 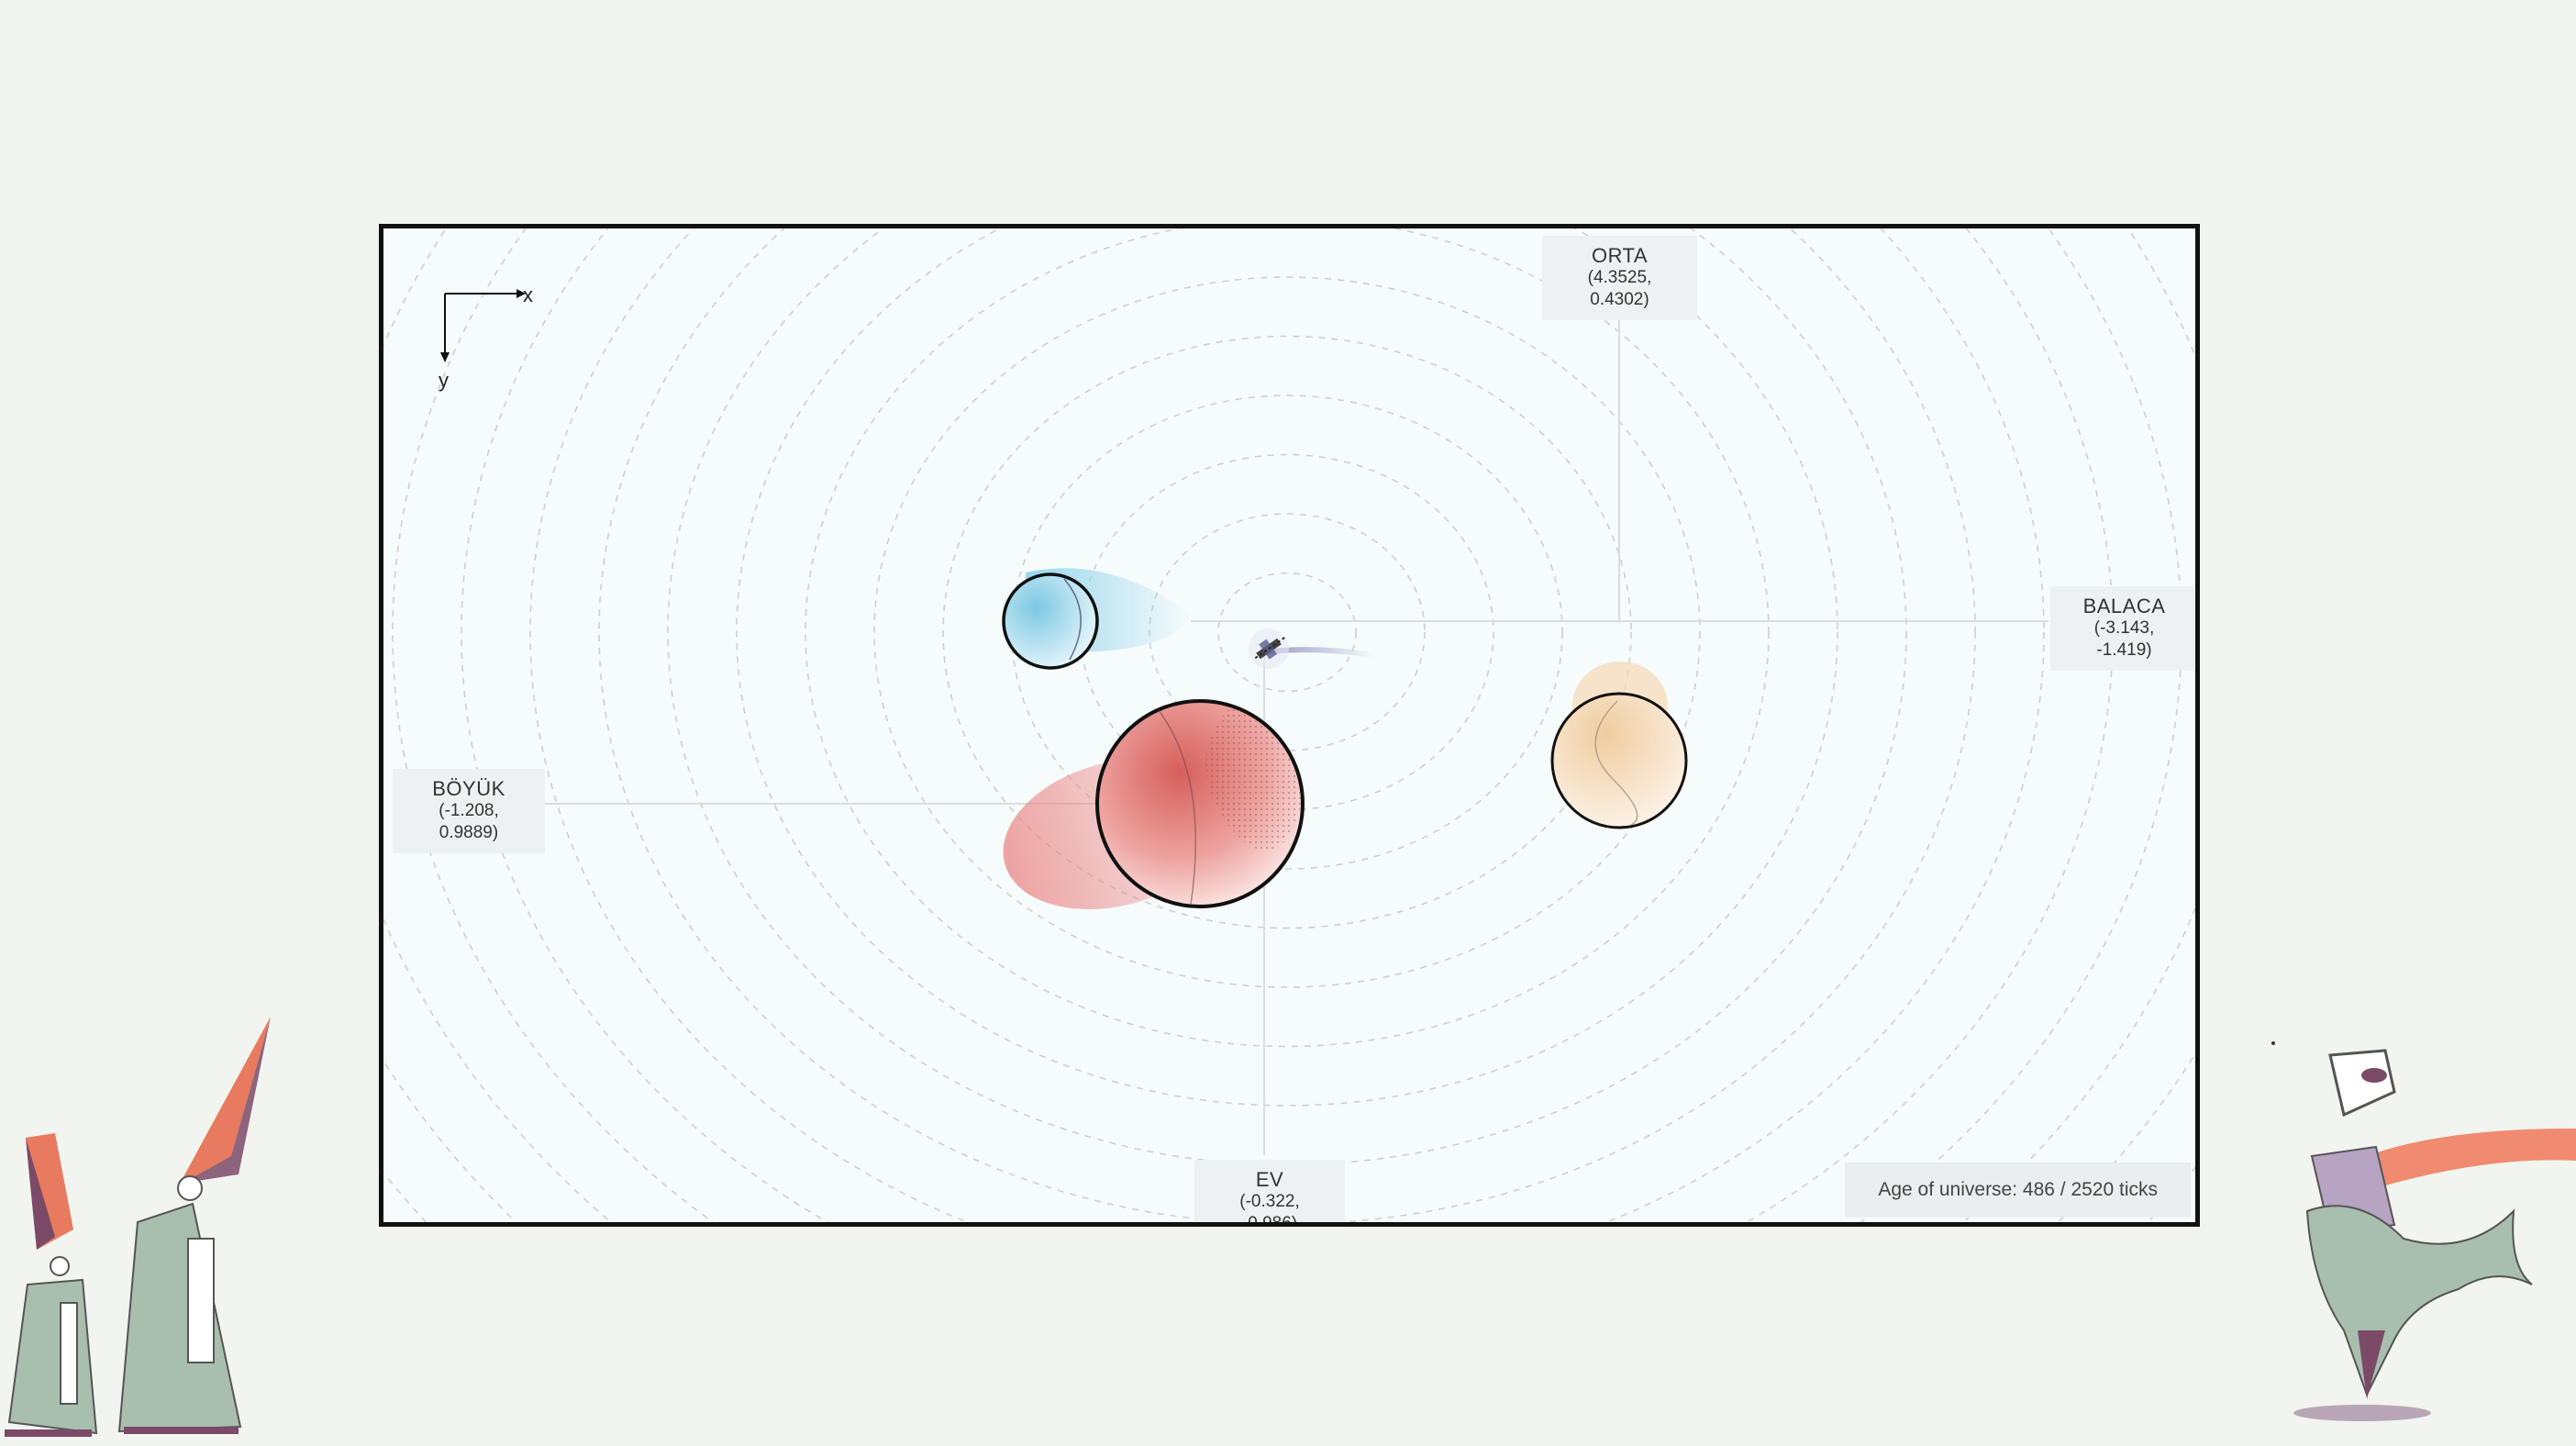 I want to click on balaca-name: BALACA, so click(x=2124, y=606).